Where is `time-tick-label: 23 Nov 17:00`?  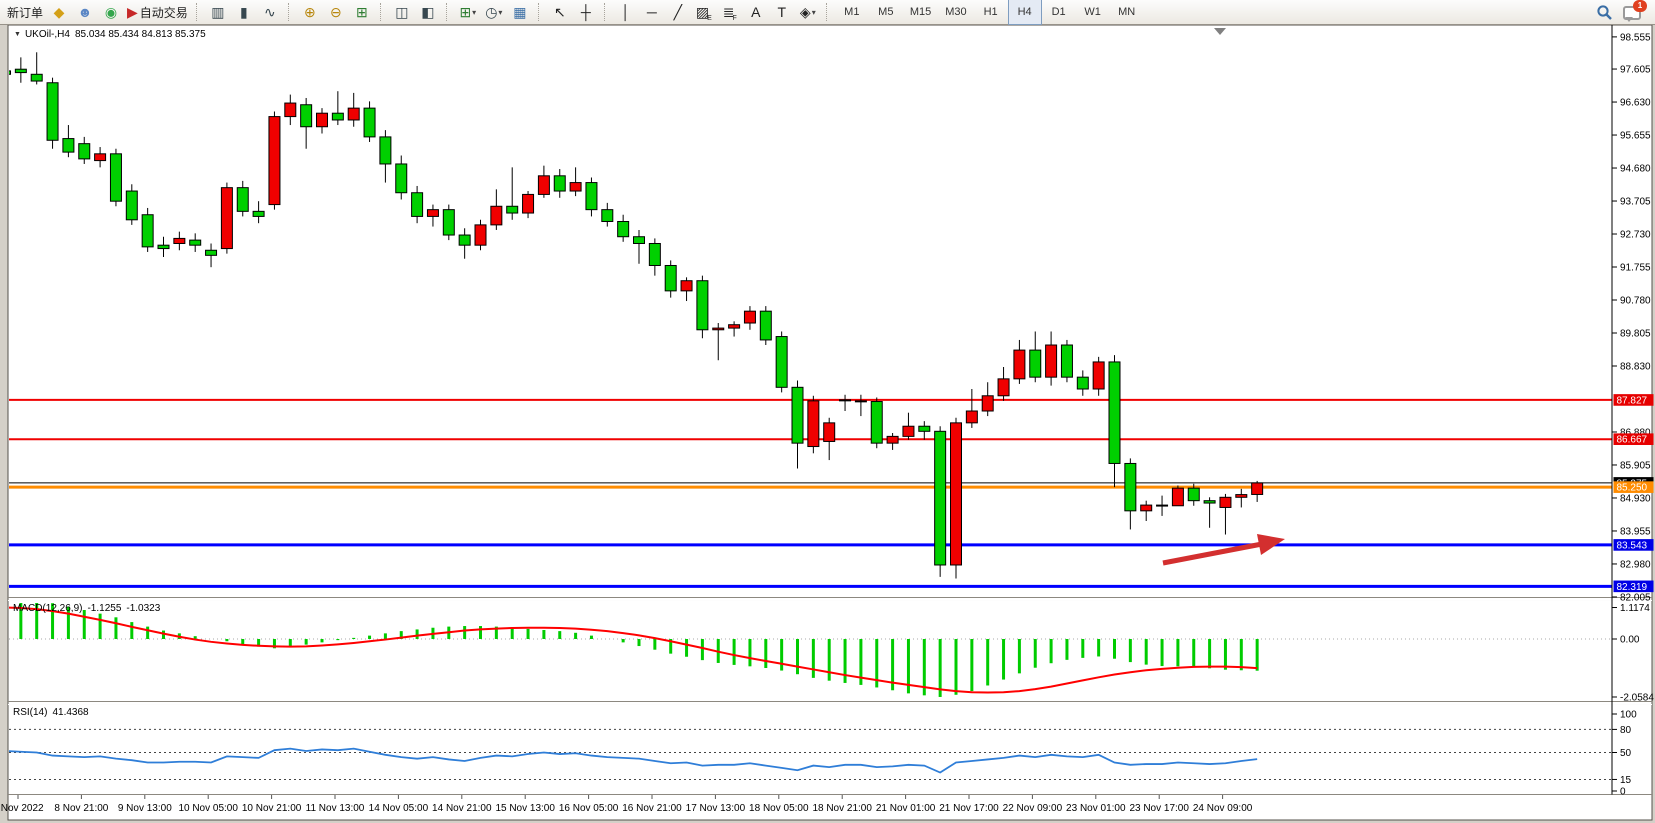 time-tick-label: 23 Nov 17:00 is located at coordinates (1159, 808).